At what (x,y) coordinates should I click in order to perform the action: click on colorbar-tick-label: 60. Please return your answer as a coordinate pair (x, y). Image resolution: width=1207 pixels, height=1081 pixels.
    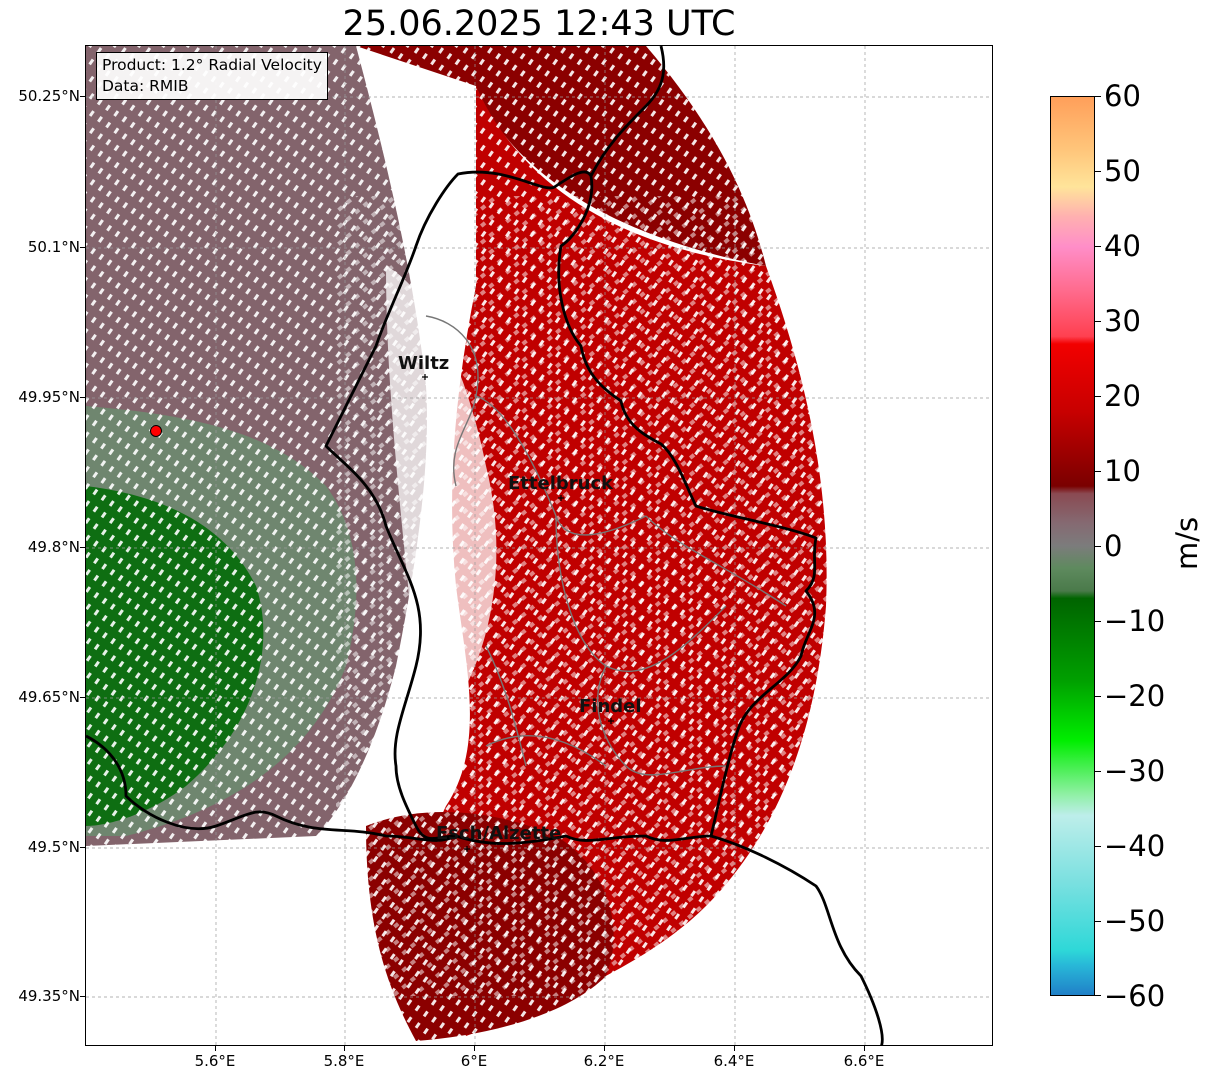
    Looking at the image, I should click on (1122, 96).